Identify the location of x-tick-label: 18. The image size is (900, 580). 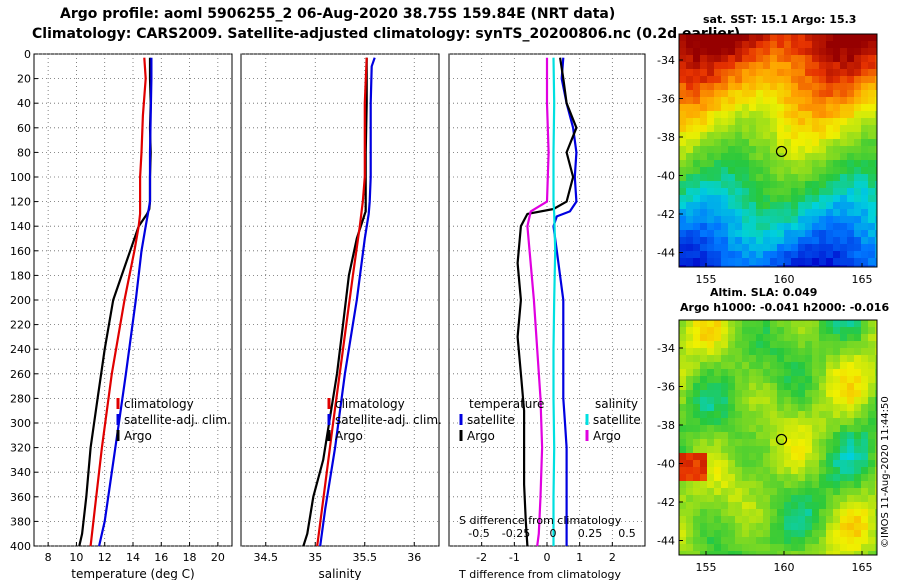
(190, 557).